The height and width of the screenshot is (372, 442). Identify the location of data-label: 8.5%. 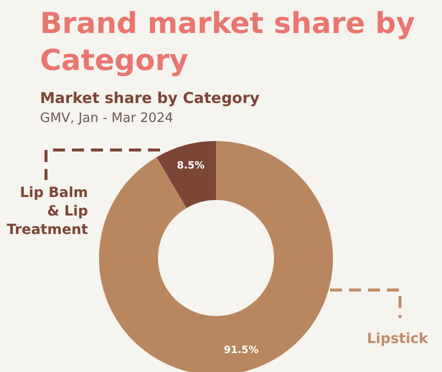
(190, 166).